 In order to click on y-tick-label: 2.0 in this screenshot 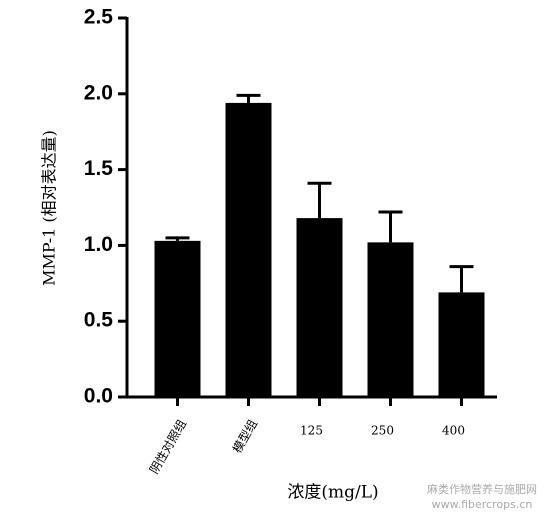, I will do `click(98, 92)`.